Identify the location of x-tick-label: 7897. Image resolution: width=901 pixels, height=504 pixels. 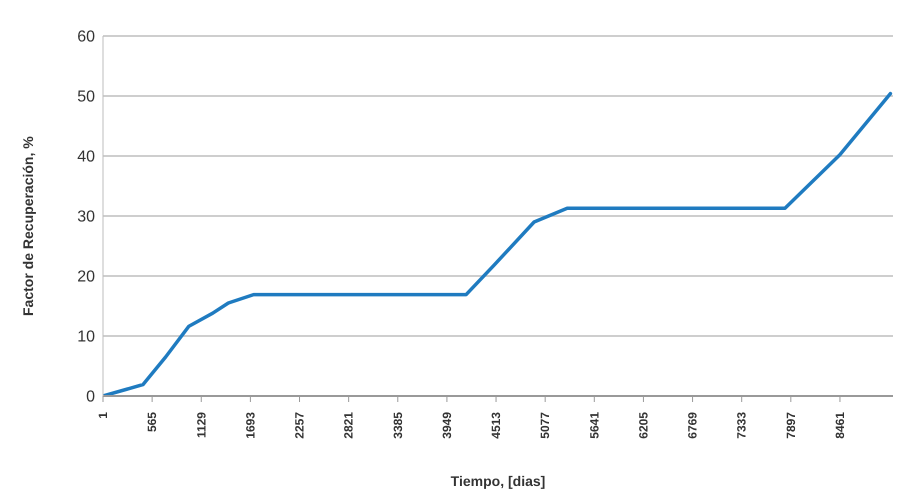
(791, 425).